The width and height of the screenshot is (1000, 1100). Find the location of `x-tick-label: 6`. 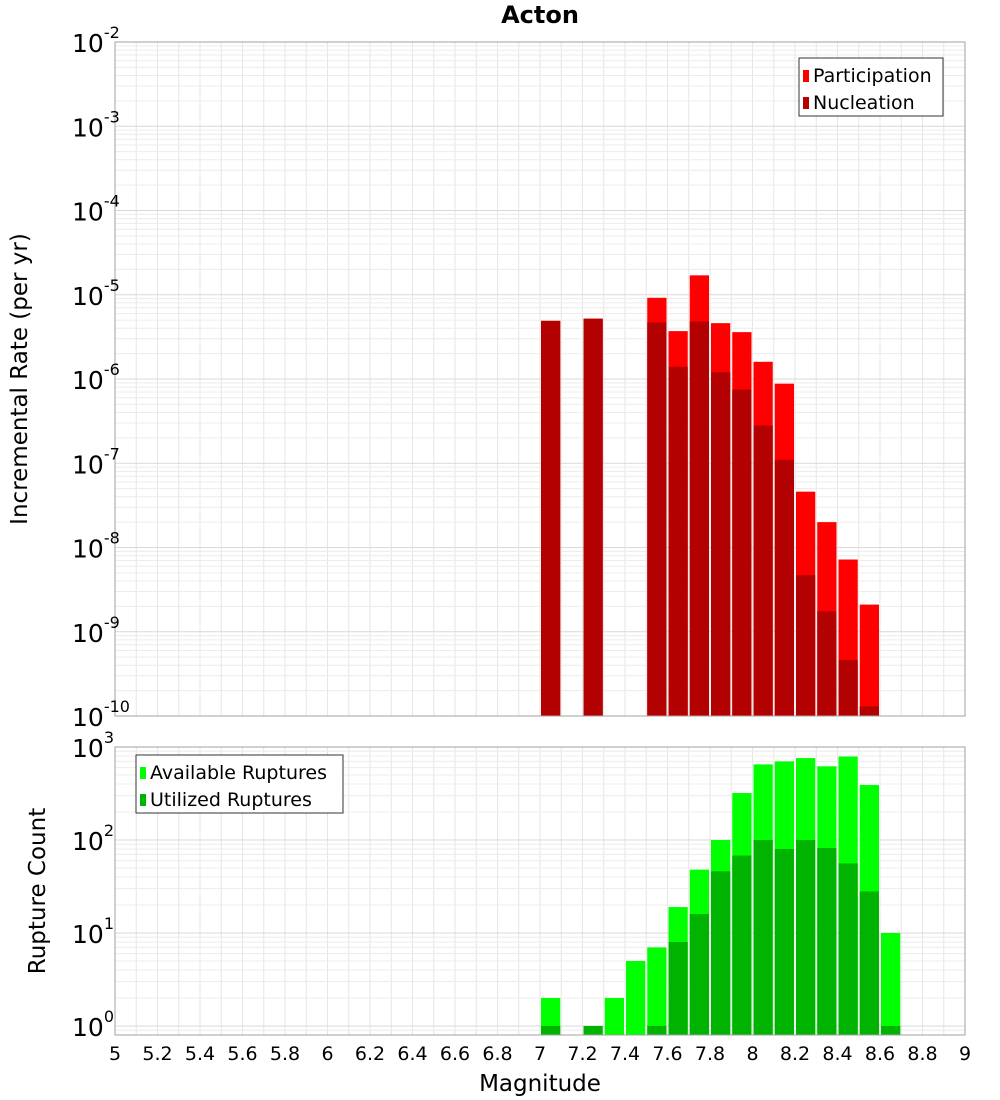

x-tick-label: 6 is located at coordinates (327, 1054).